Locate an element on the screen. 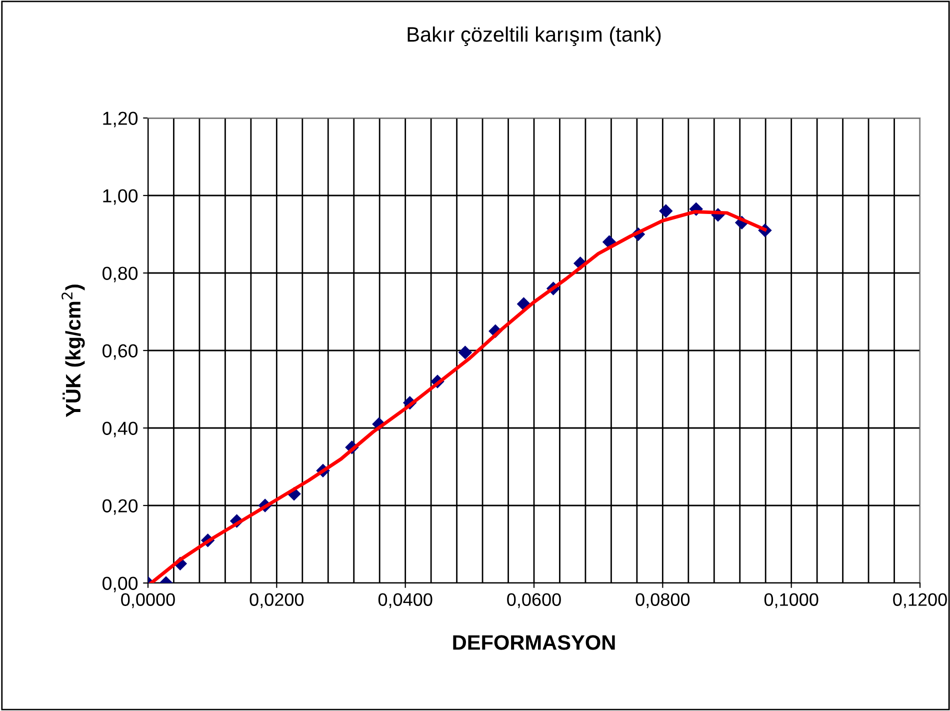  y-tick-label: 1,20 is located at coordinates (120, 120).